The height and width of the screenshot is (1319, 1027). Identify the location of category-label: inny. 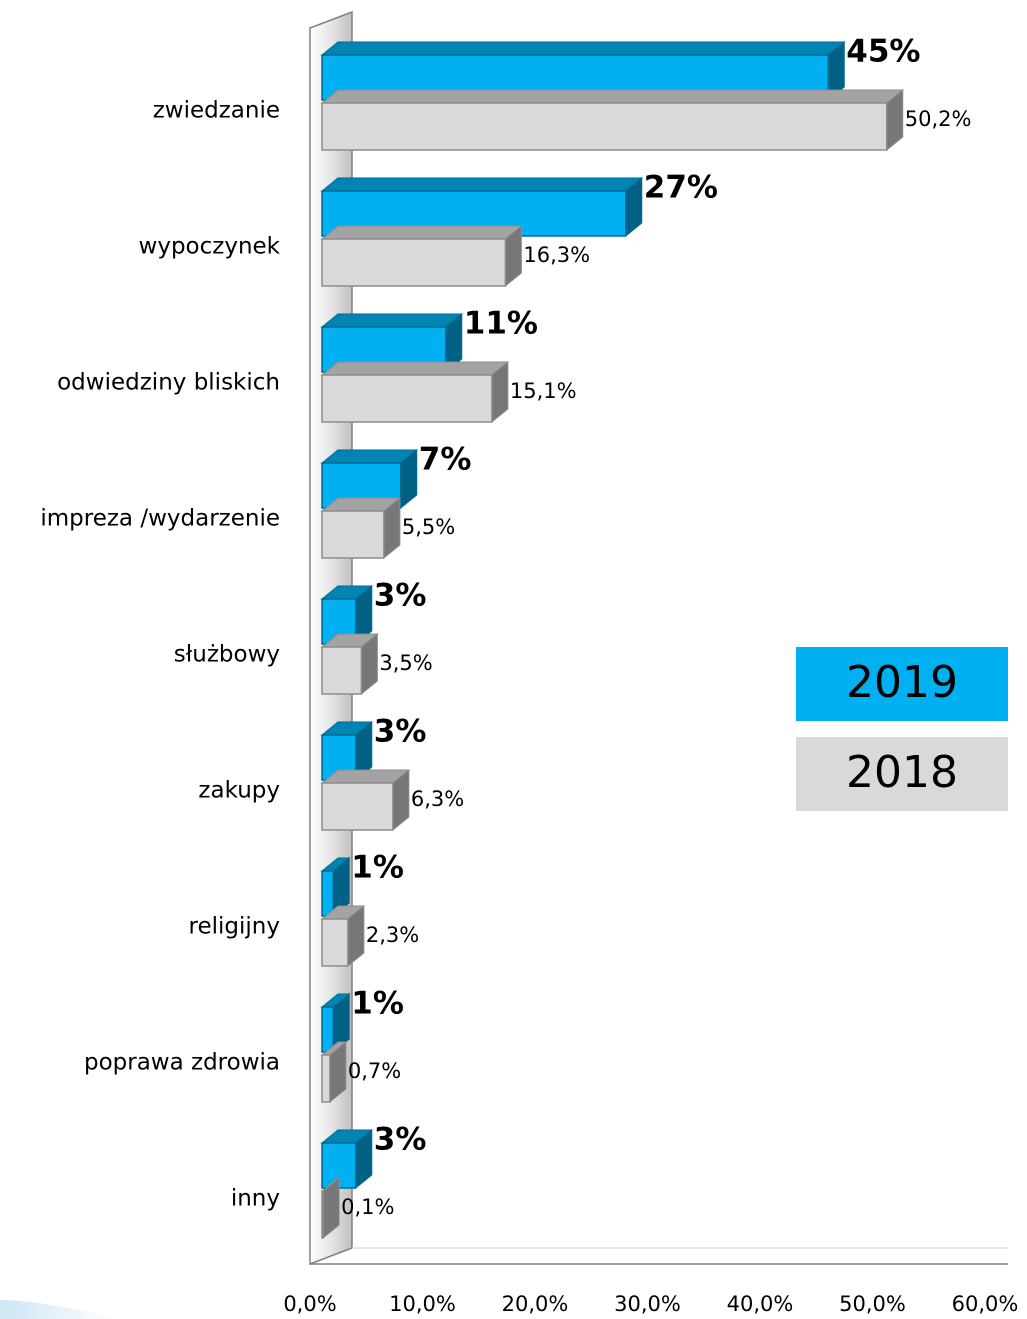
(255, 1199).